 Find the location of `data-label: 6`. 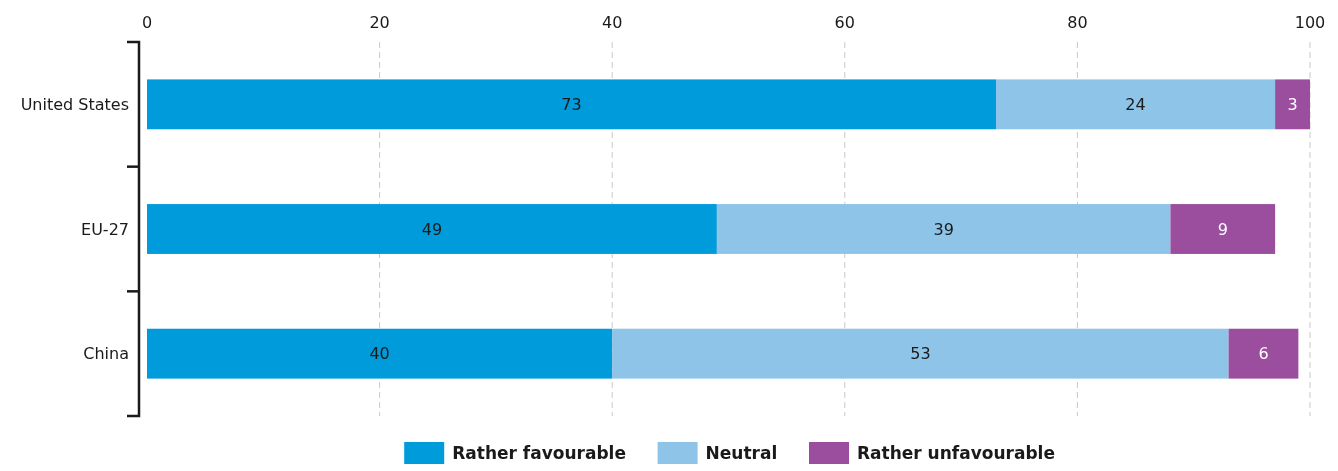

data-label: 6 is located at coordinates (1263, 354).